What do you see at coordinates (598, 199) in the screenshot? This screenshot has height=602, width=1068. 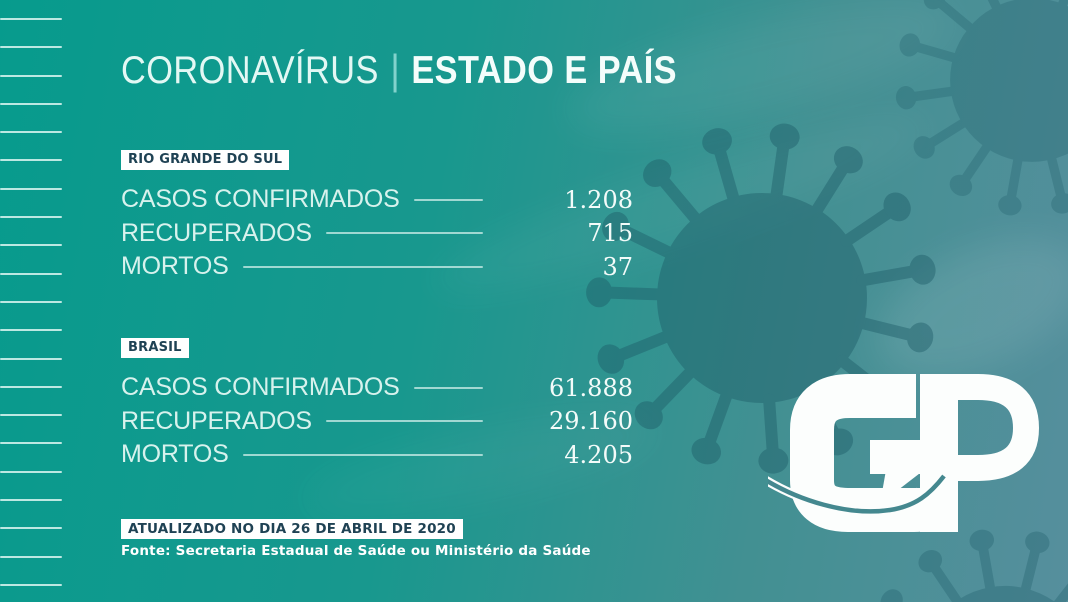 I see `stat-value: 1.208` at bounding box center [598, 199].